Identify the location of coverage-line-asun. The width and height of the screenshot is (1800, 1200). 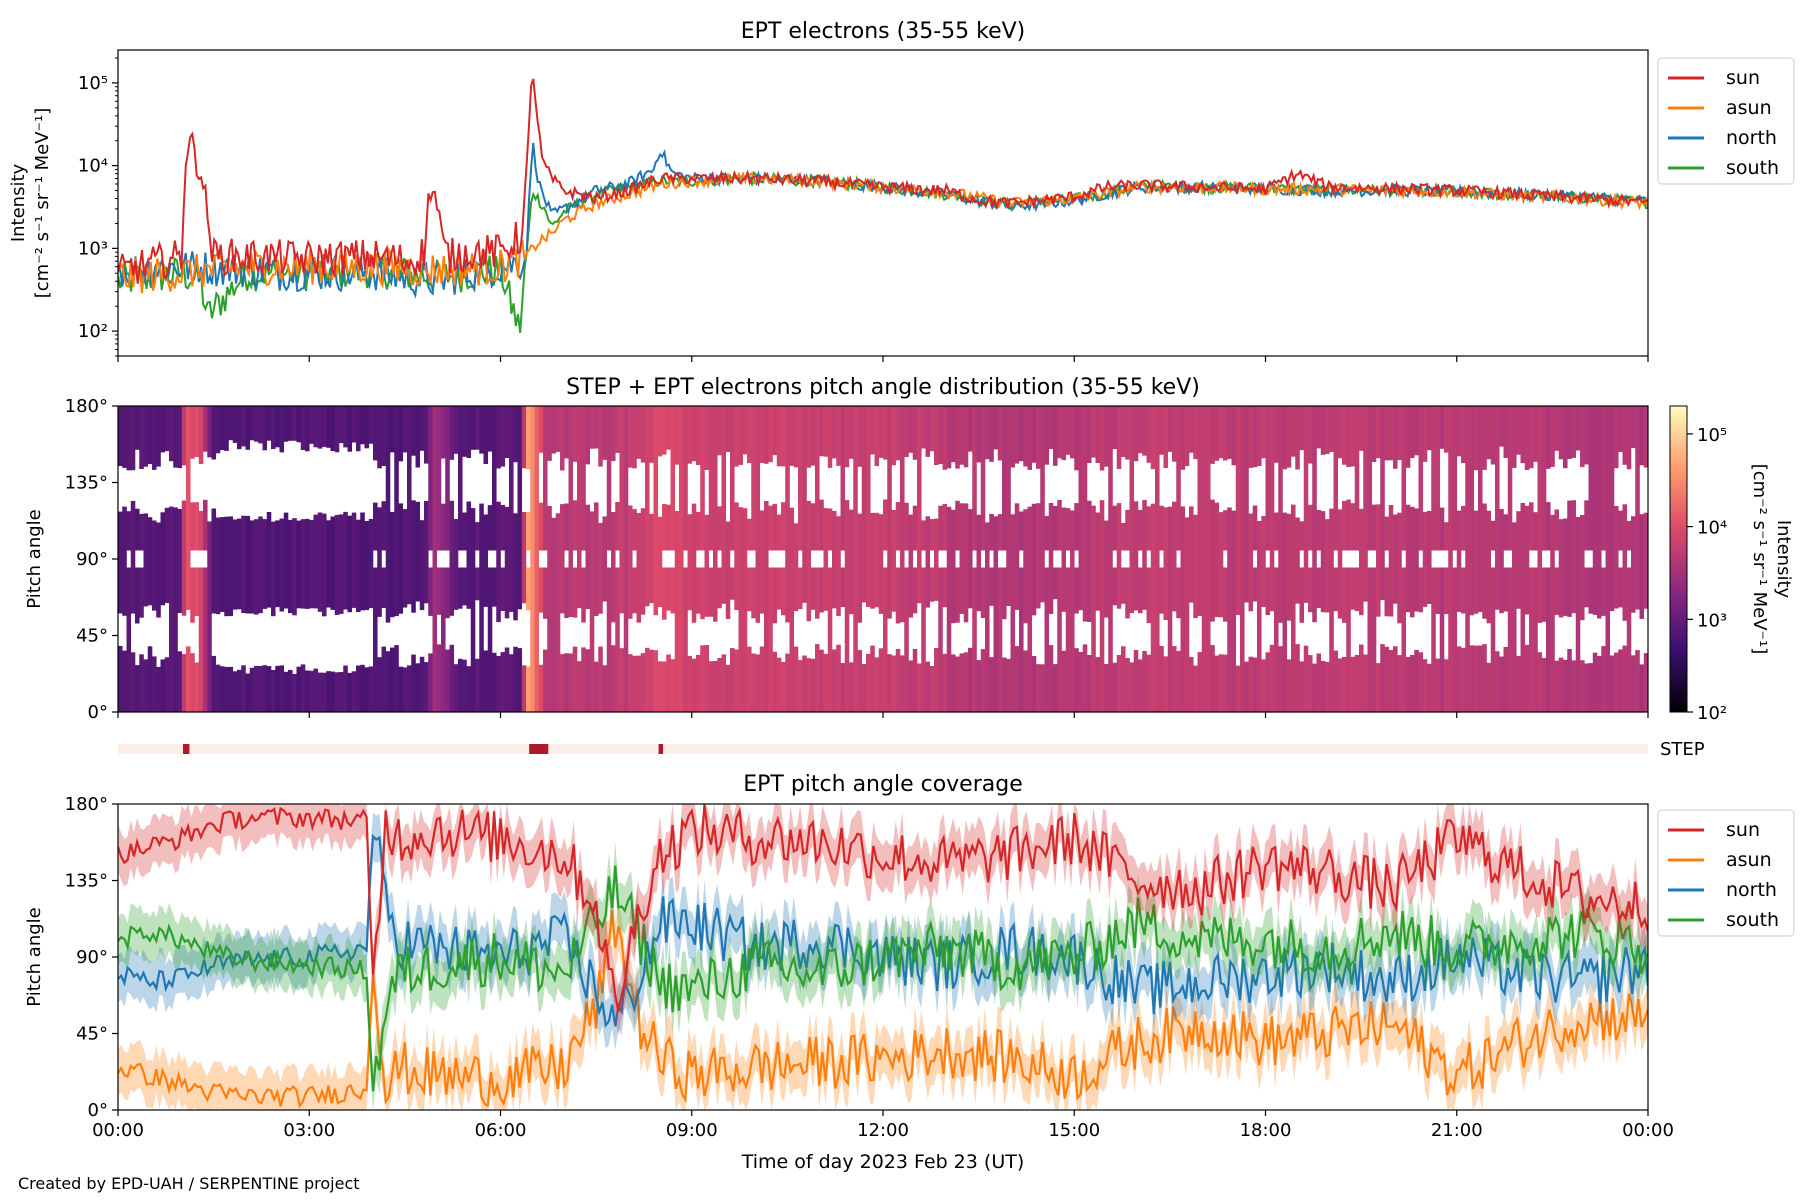
(883, 1009).